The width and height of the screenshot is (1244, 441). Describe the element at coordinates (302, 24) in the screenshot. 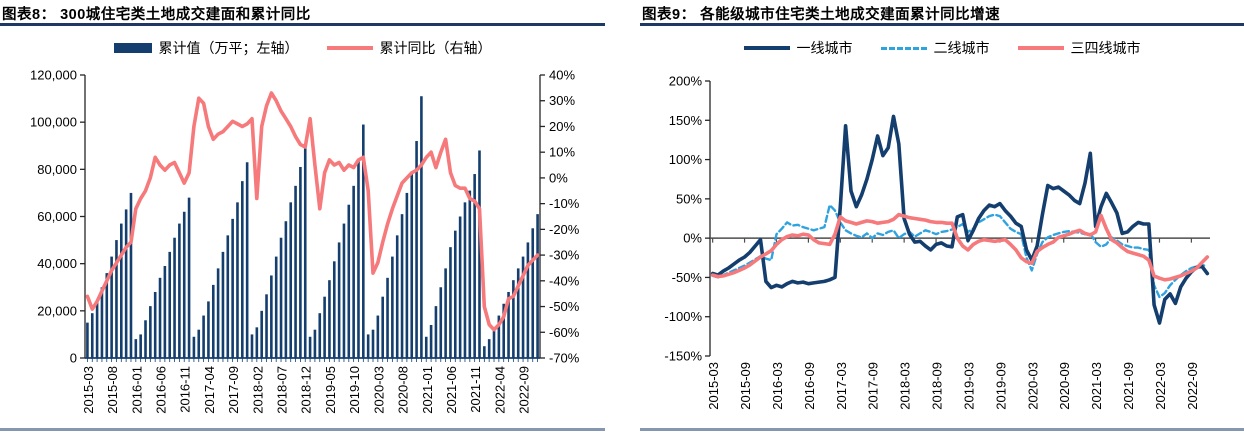

I see `figure8-caption-rule` at that location.